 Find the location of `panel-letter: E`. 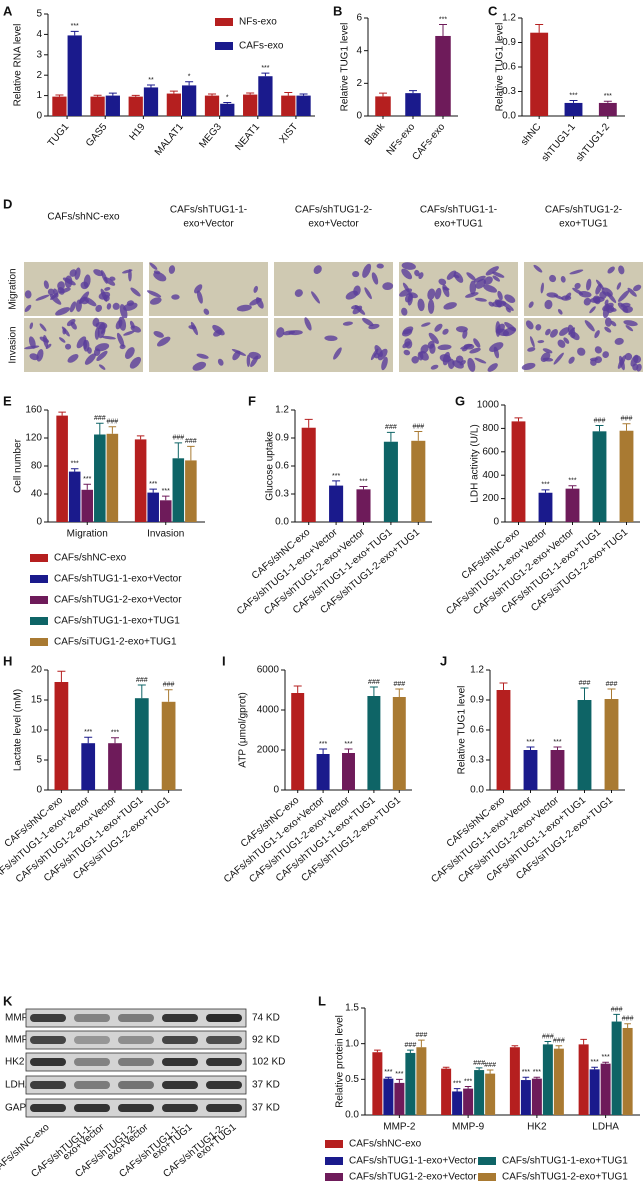

panel-letter: E is located at coordinates (7, 400).